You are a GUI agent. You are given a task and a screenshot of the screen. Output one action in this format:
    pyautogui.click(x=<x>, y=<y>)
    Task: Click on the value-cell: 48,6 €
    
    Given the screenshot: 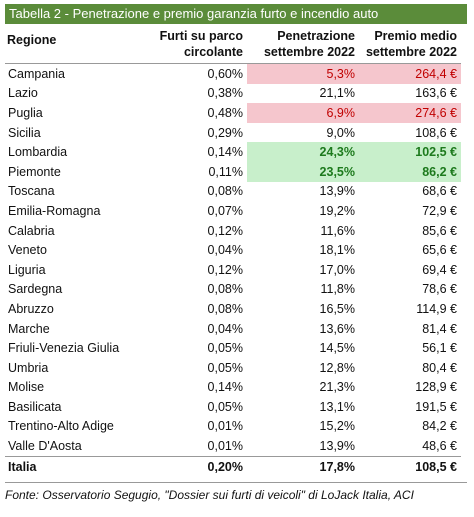 What is the action you would take?
    pyautogui.click(x=439, y=446)
    